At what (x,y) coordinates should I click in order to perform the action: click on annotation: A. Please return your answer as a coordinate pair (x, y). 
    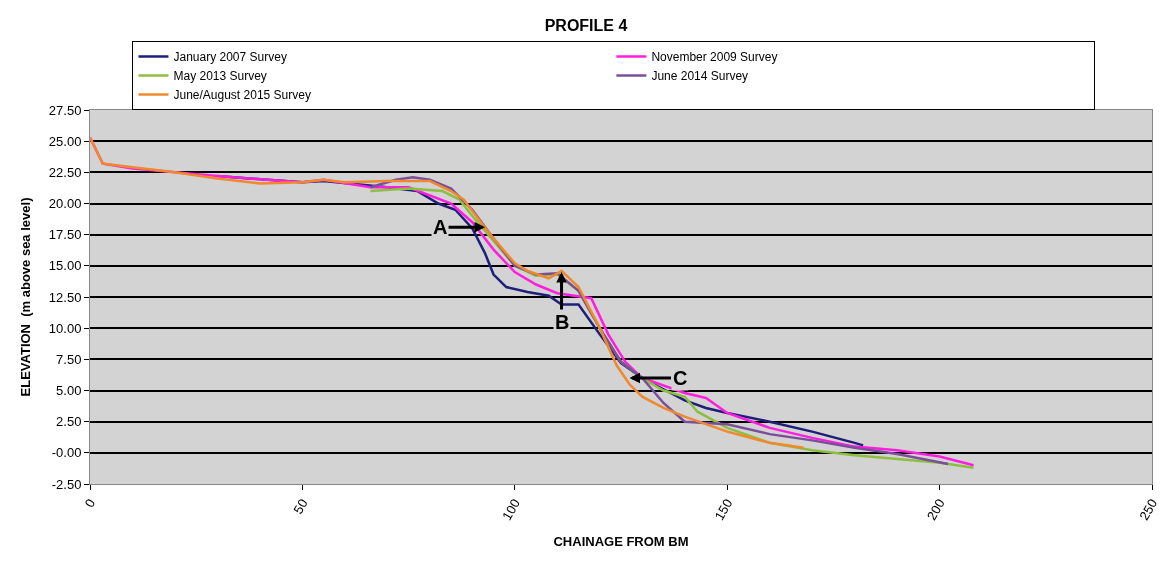
    Looking at the image, I should click on (440, 227).